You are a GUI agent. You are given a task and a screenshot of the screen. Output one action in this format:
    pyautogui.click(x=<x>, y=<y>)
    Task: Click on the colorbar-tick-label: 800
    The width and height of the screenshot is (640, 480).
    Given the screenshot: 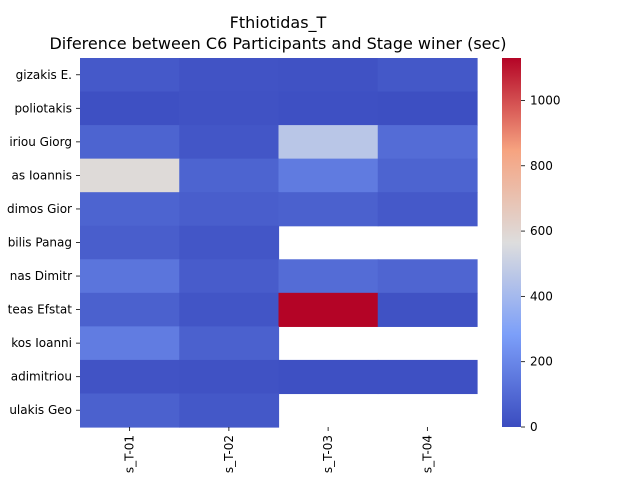 What is the action you would take?
    pyautogui.click(x=541, y=166)
    